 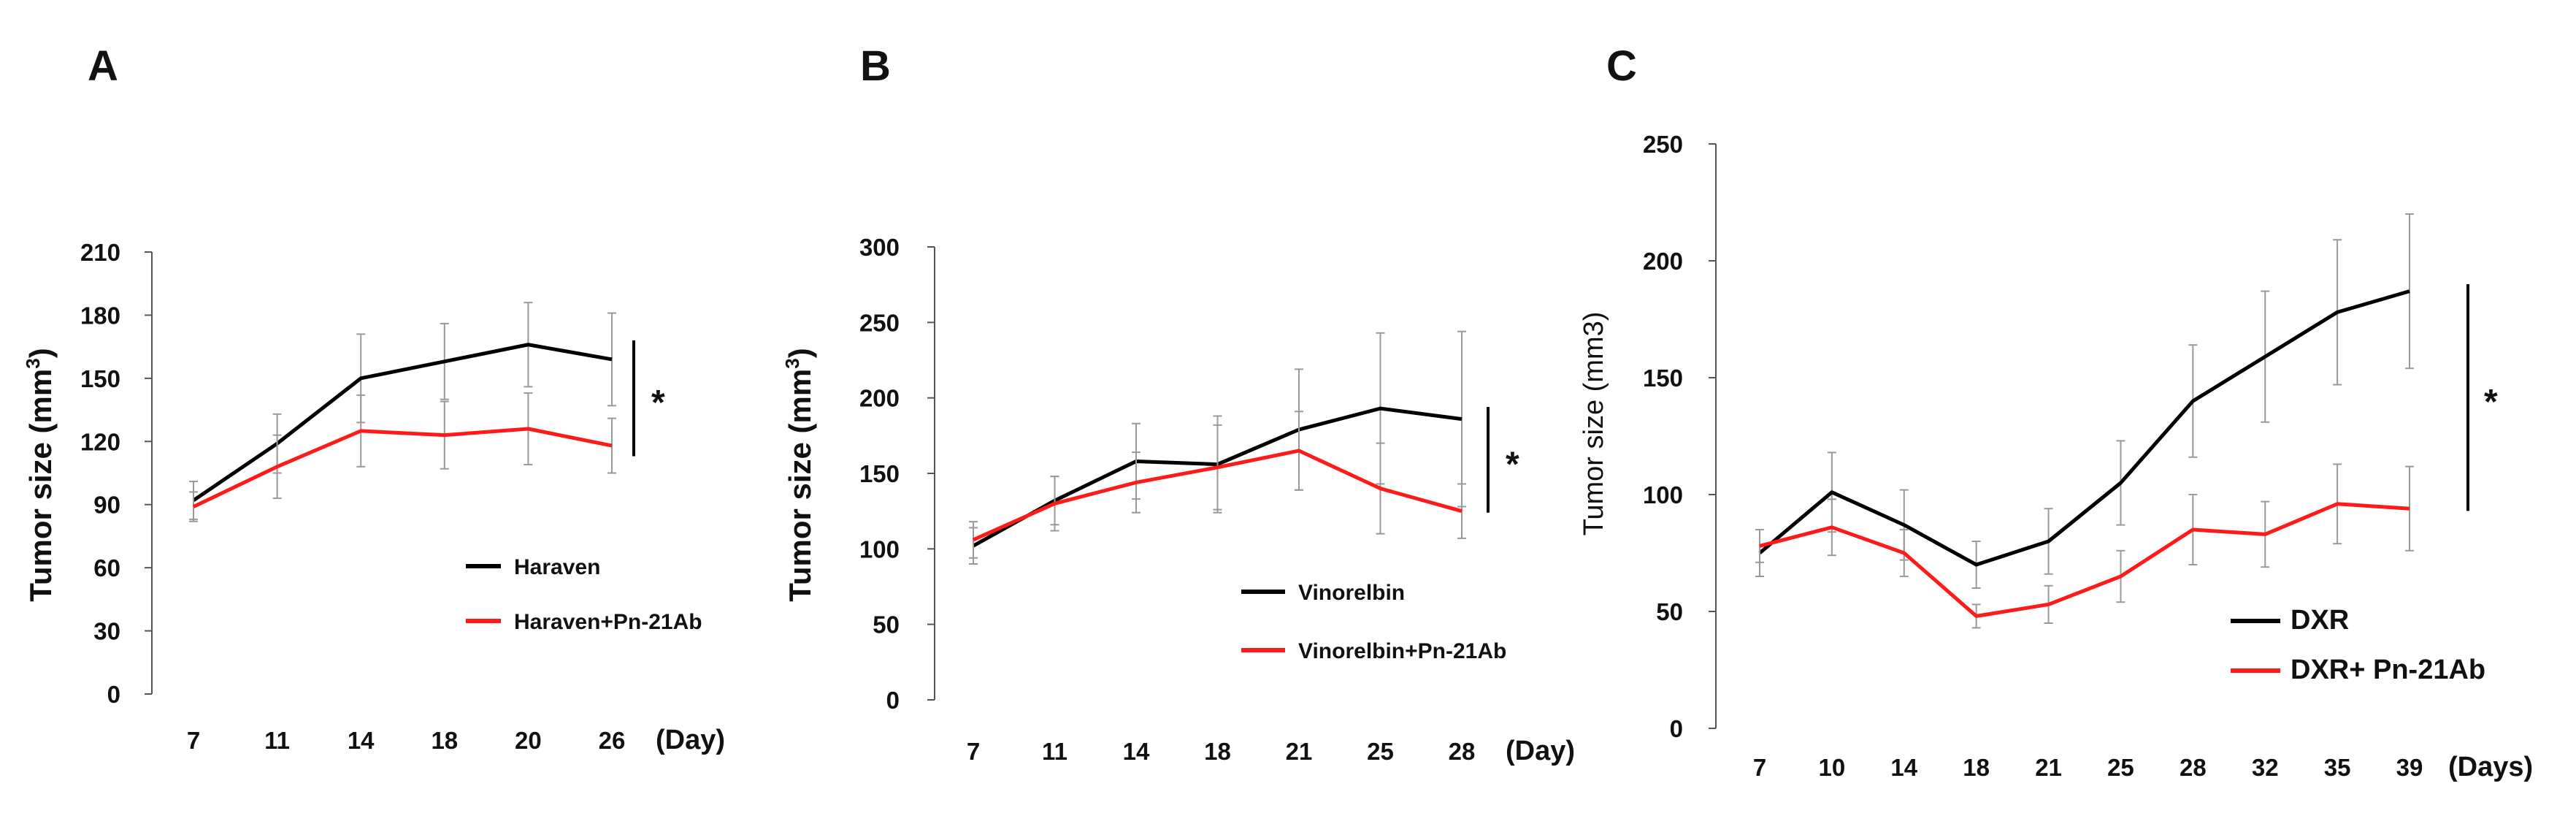 What do you see at coordinates (107, 631) in the screenshot?
I see `y-tick-label: 30` at bounding box center [107, 631].